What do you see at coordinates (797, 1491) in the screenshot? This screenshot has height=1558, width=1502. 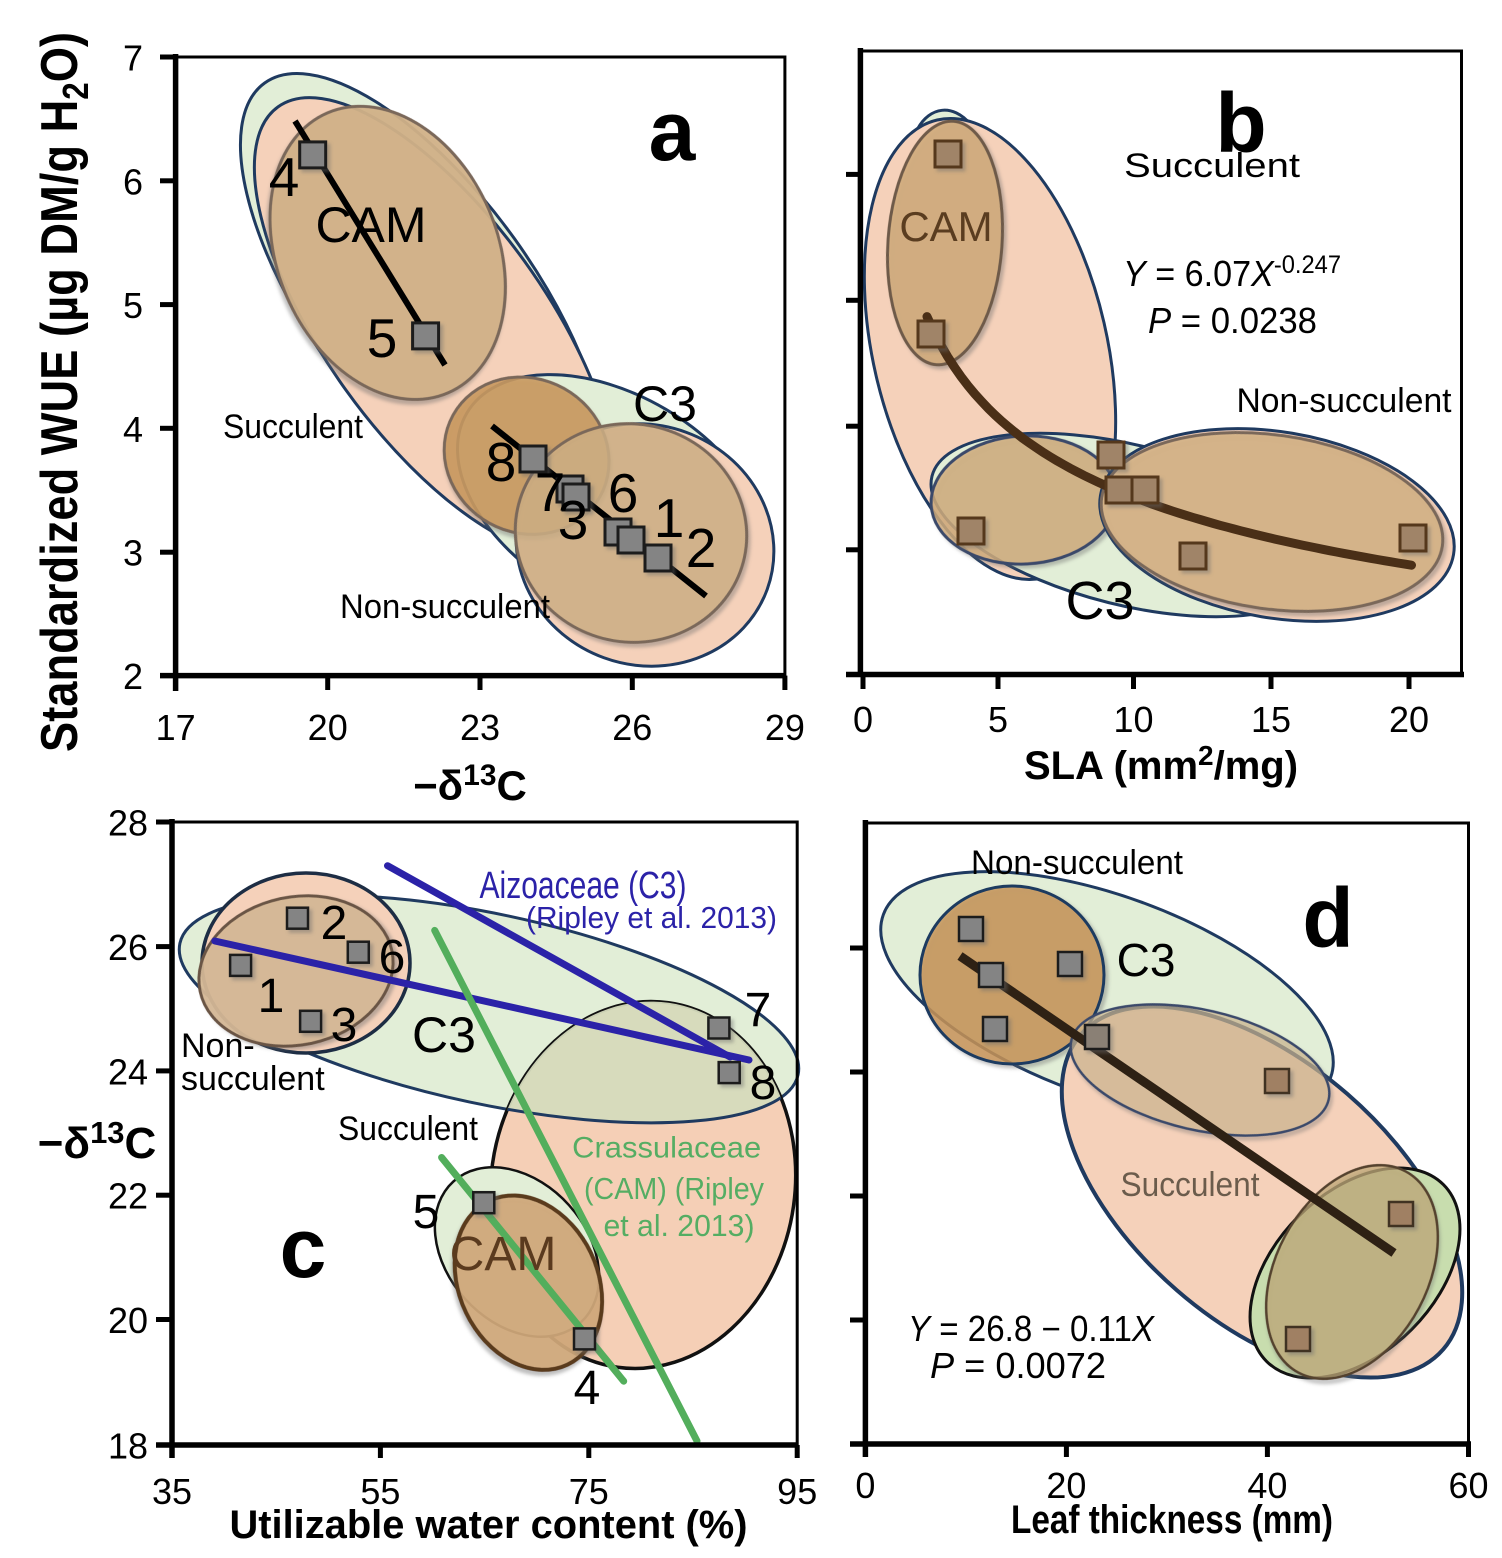 I see `svg-text: 95` at bounding box center [797, 1491].